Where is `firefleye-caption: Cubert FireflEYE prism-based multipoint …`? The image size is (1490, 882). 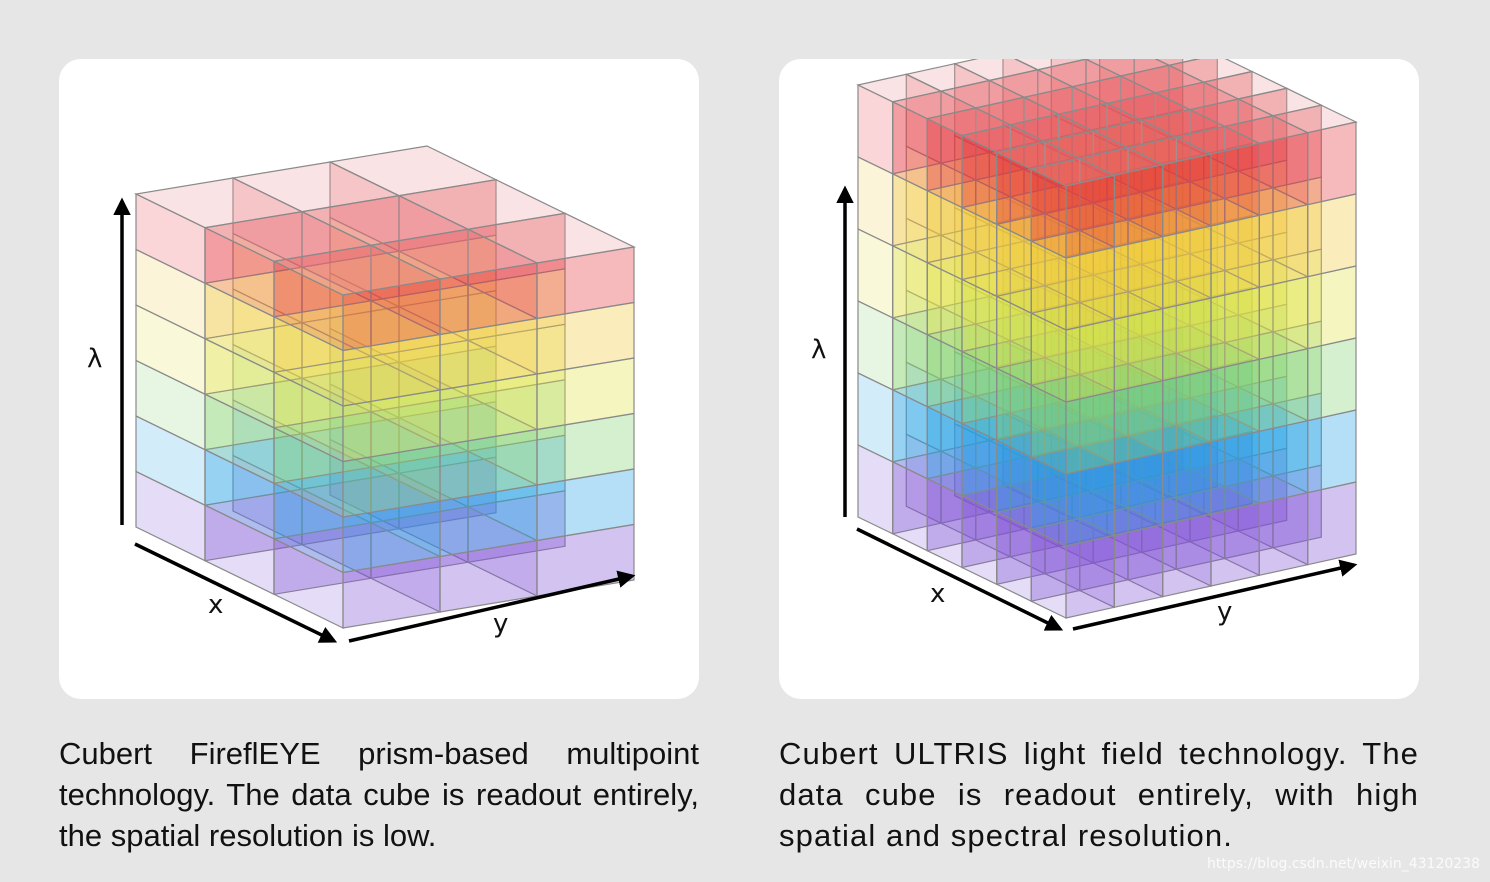 firefleye-caption: Cubert FireflEYE prism-based multipoint … is located at coordinates (379, 794).